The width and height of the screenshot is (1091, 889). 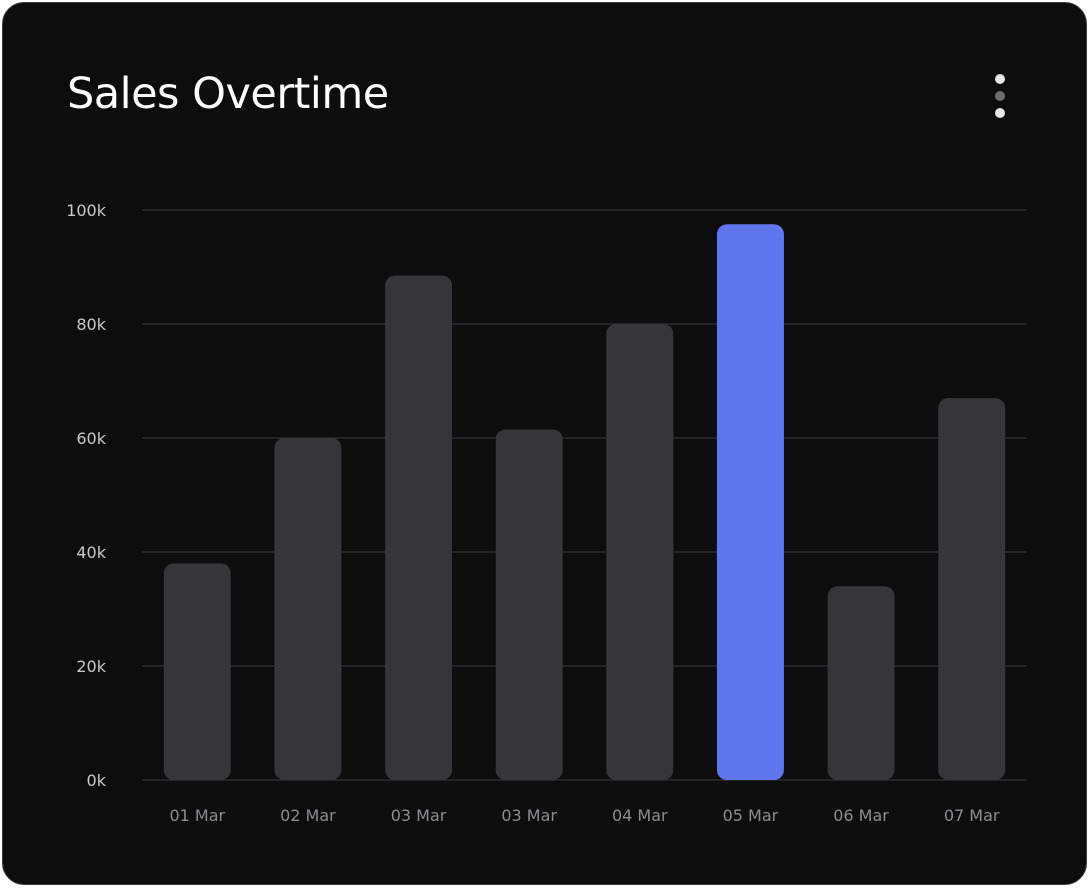 I want to click on more-vertical-icon-dot-top, so click(x=1000, y=79).